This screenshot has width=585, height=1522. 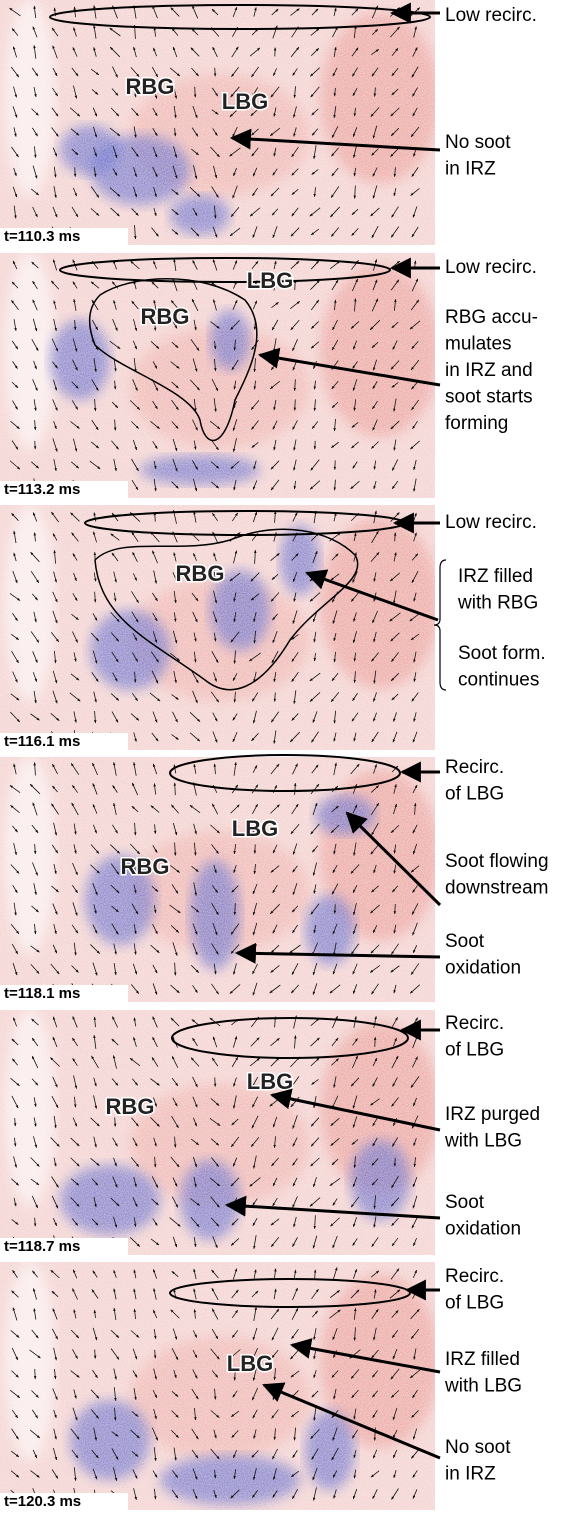 I want to click on panel: RBG LBG t=110.3 ms Low recirc. No soot in IRZ, so click(x=268, y=122).